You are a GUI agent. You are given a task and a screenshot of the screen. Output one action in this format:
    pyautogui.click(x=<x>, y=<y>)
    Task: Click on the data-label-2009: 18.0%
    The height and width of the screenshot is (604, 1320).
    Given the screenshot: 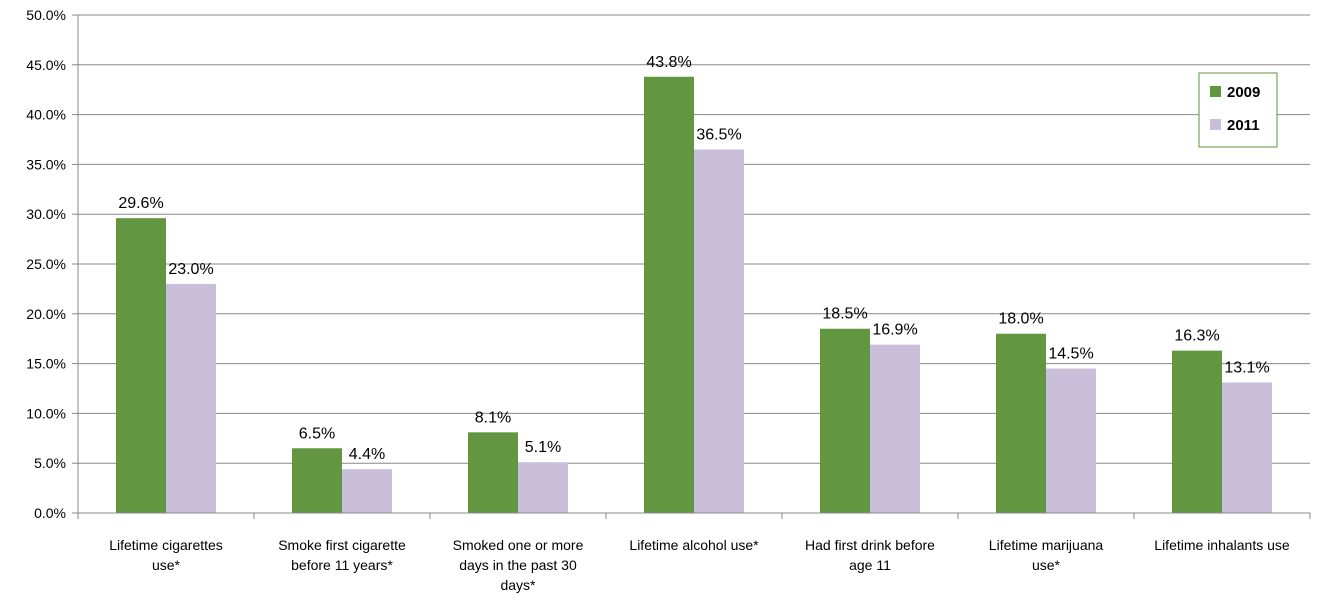 What is the action you would take?
    pyautogui.click(x=1020, y=319)
    